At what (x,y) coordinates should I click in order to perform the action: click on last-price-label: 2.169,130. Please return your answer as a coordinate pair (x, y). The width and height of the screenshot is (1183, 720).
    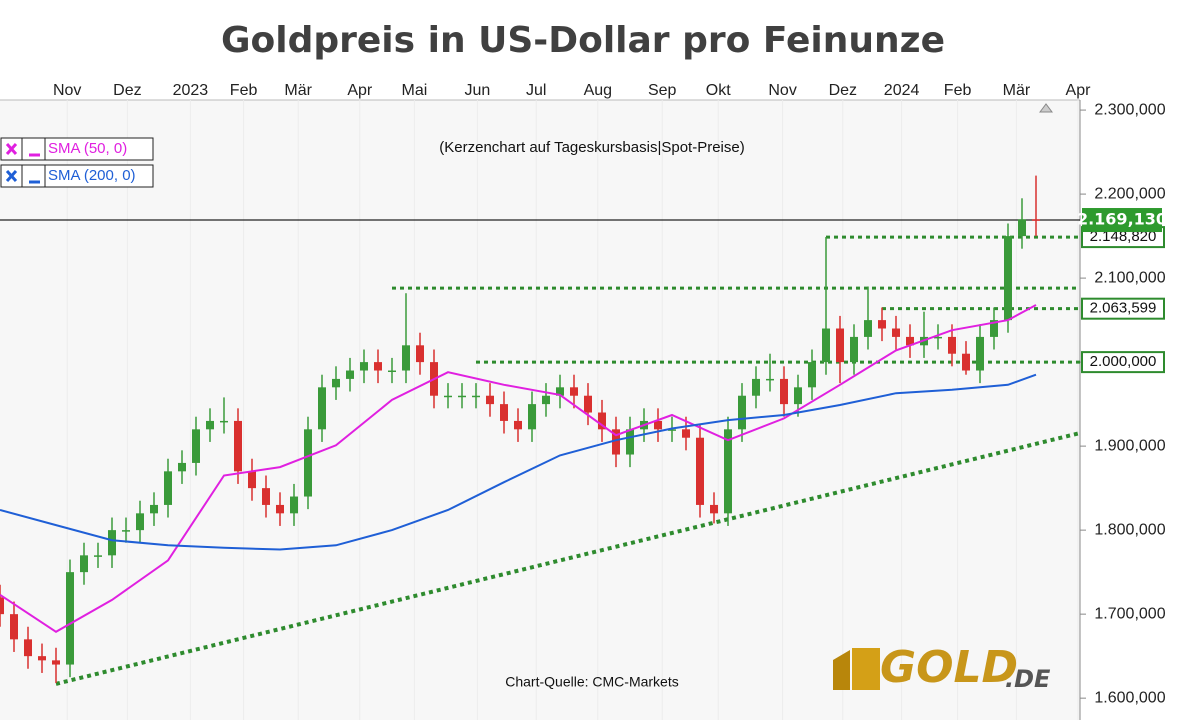
    Looking at the image, I should click on (1122, 219).